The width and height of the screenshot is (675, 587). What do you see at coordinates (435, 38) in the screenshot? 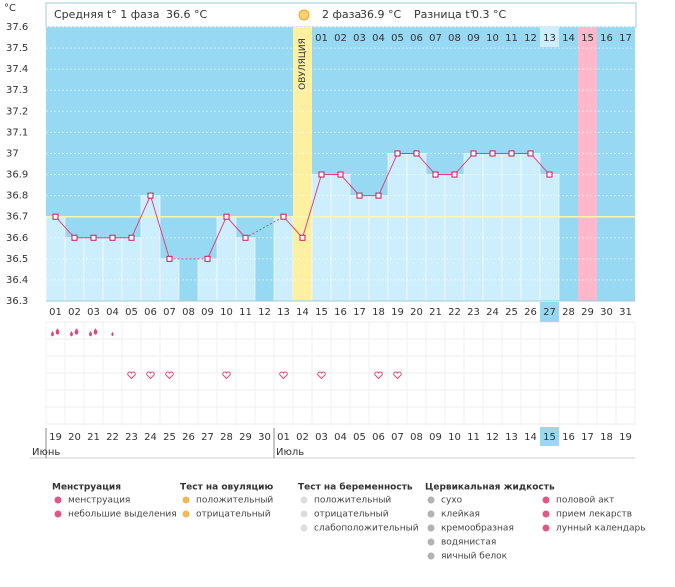
I see `phase2-day: 07` at bounding box center [435, 38].